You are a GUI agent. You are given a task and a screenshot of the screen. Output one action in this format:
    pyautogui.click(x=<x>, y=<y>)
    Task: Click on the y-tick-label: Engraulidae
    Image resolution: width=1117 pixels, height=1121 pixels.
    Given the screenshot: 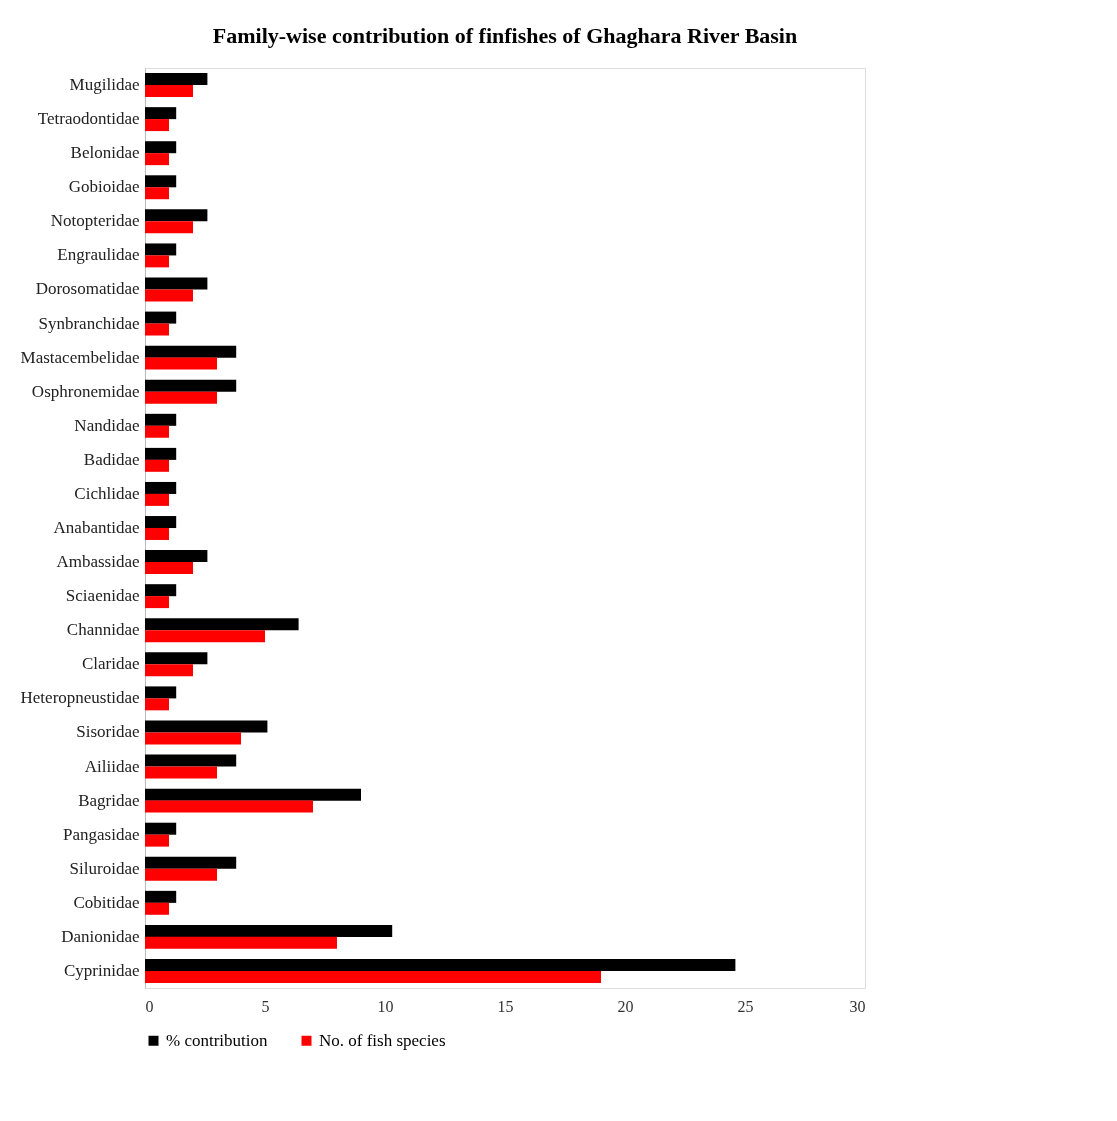 What is the action you would take?
    pyautogui.click(x=98, y=255)
    